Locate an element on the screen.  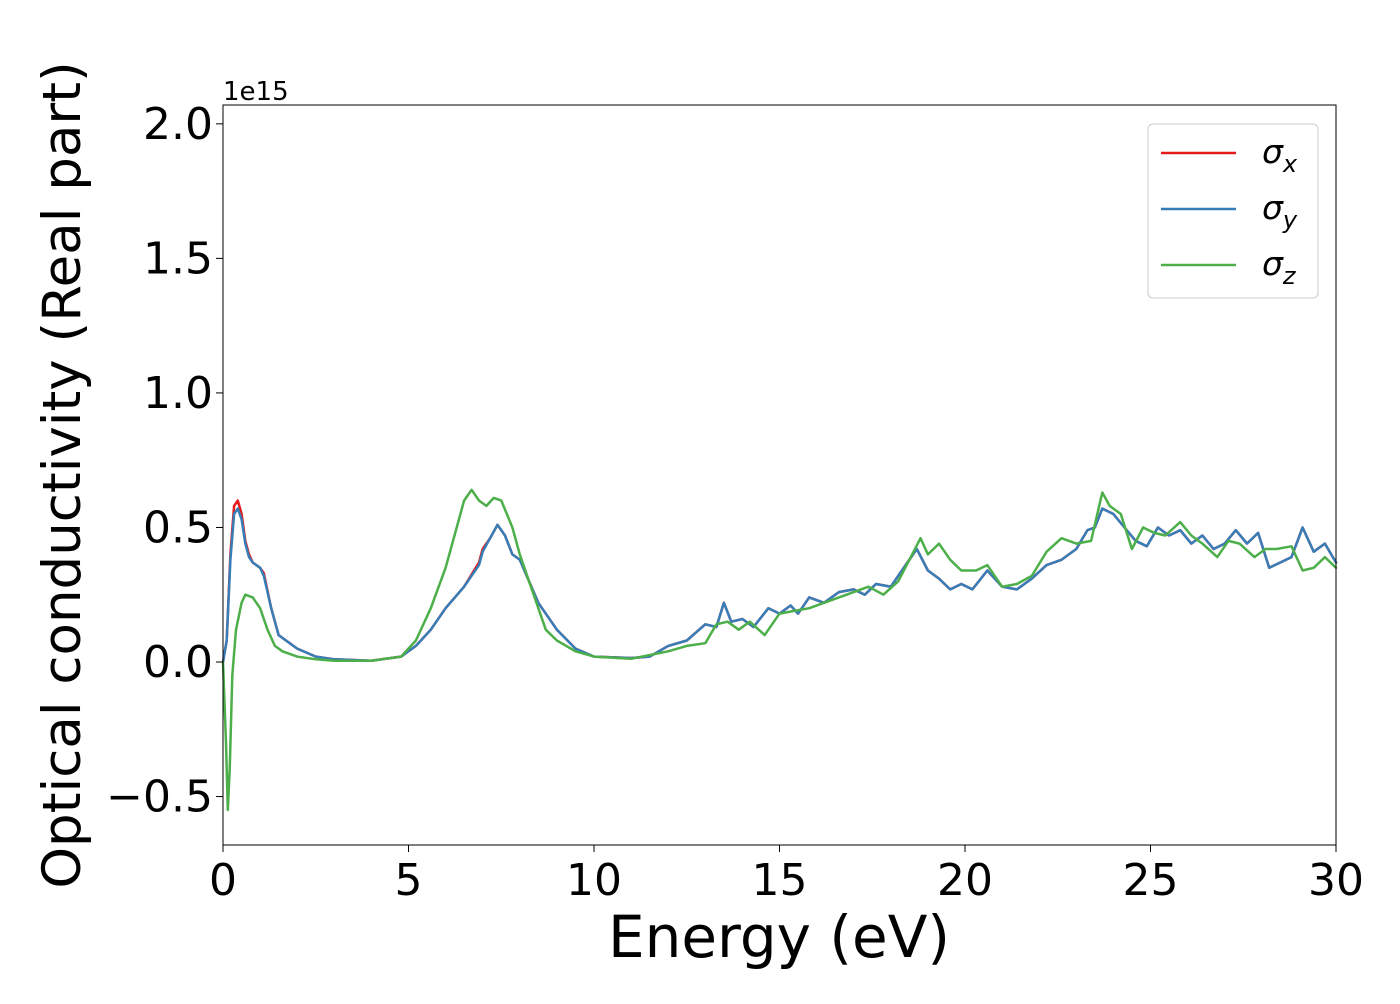
y-ticks: −0.5 0.0 0.5 1.0 1.5 2.0 is located at coordinates (164, 461).